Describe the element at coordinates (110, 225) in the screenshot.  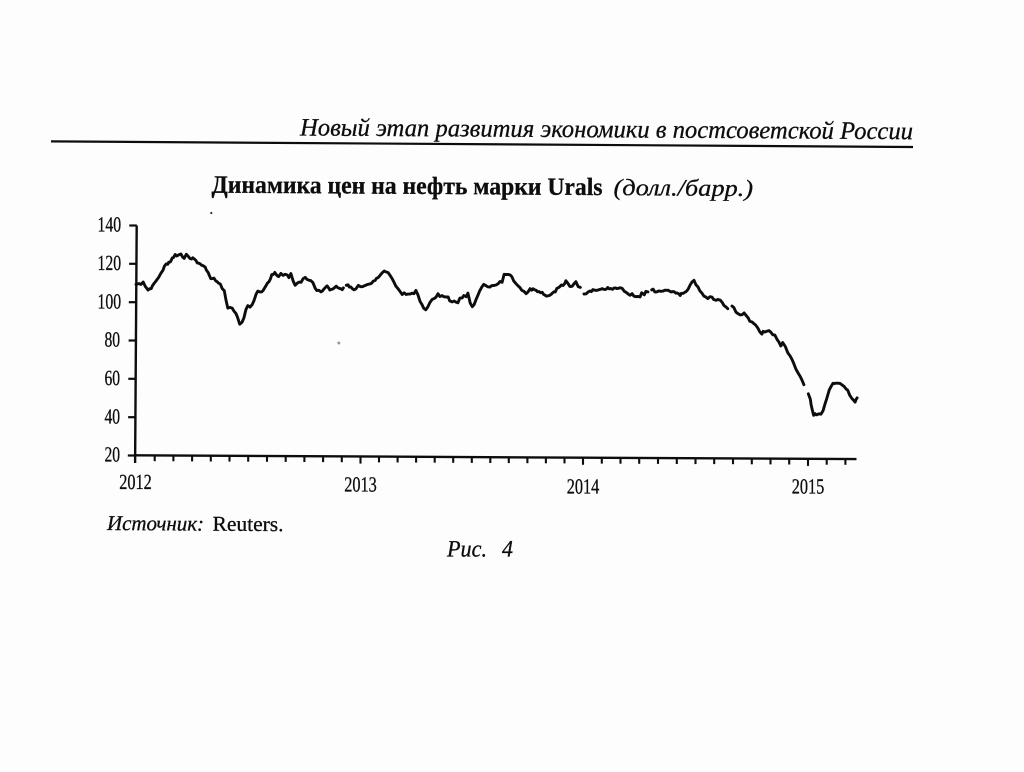
I see `svg-text: 140` at that location.